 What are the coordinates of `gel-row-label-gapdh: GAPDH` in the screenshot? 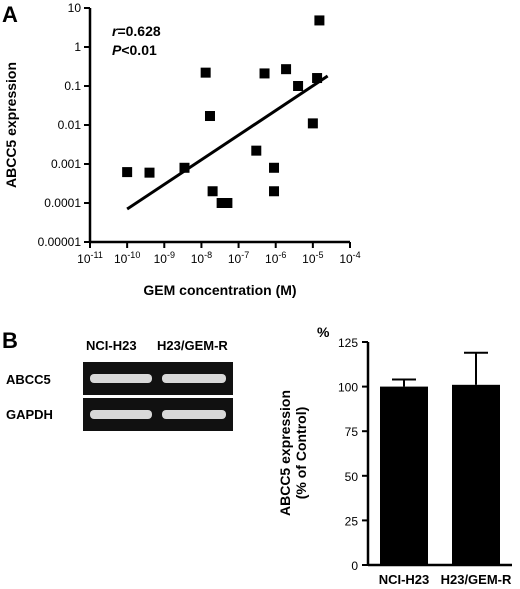 It's located at (29, 414).